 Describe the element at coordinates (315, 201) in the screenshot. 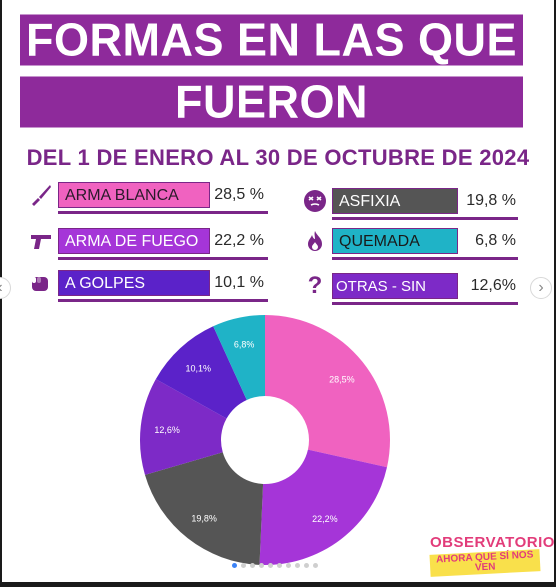

I see `asphyxia-face-icon` at that location.